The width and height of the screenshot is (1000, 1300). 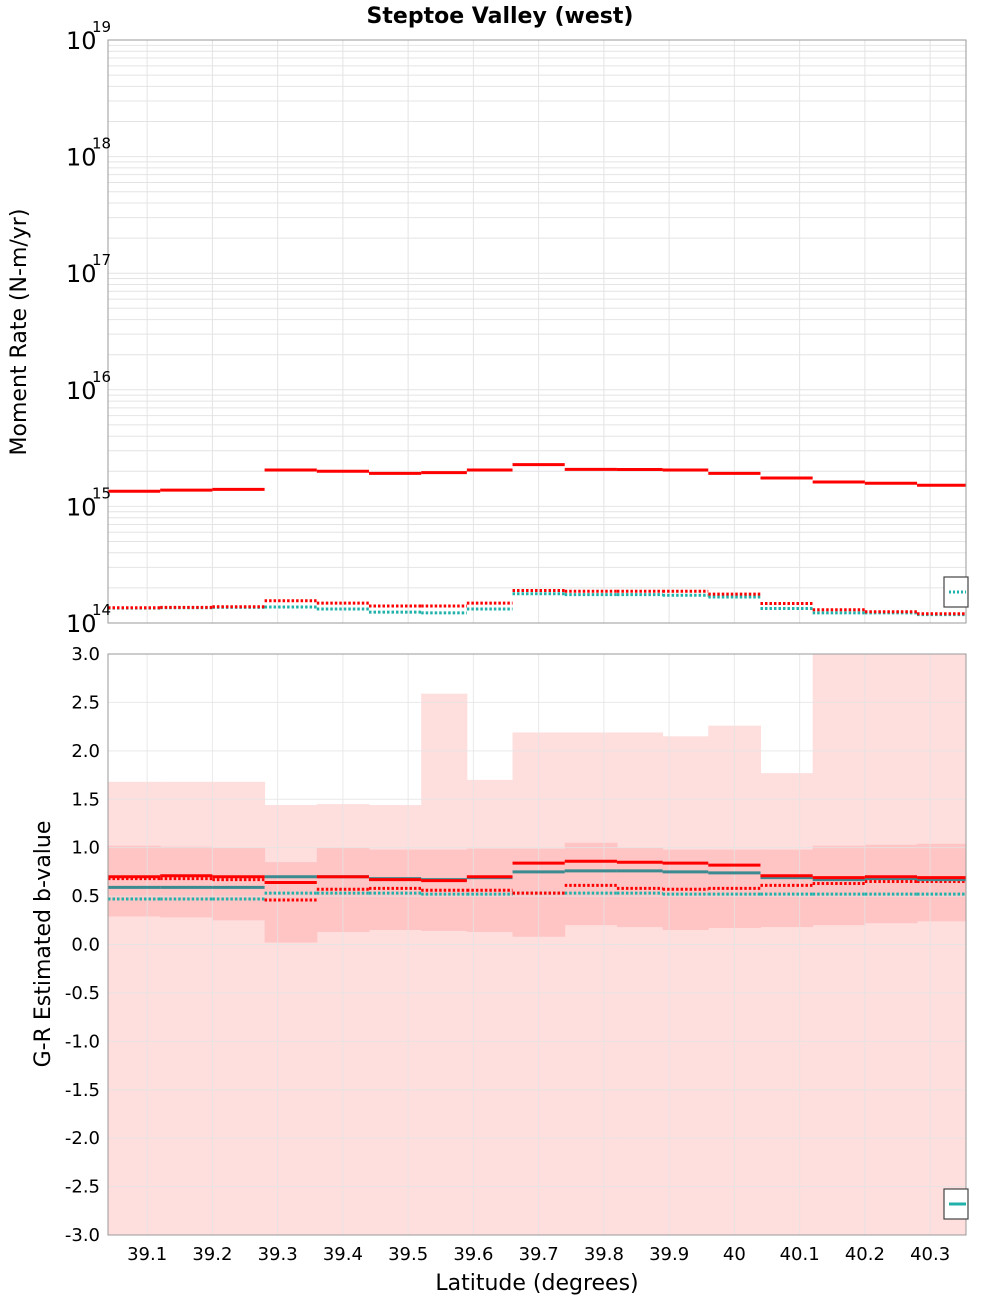 I want to click on bottom-red-solid, so click(x=537, y=872).